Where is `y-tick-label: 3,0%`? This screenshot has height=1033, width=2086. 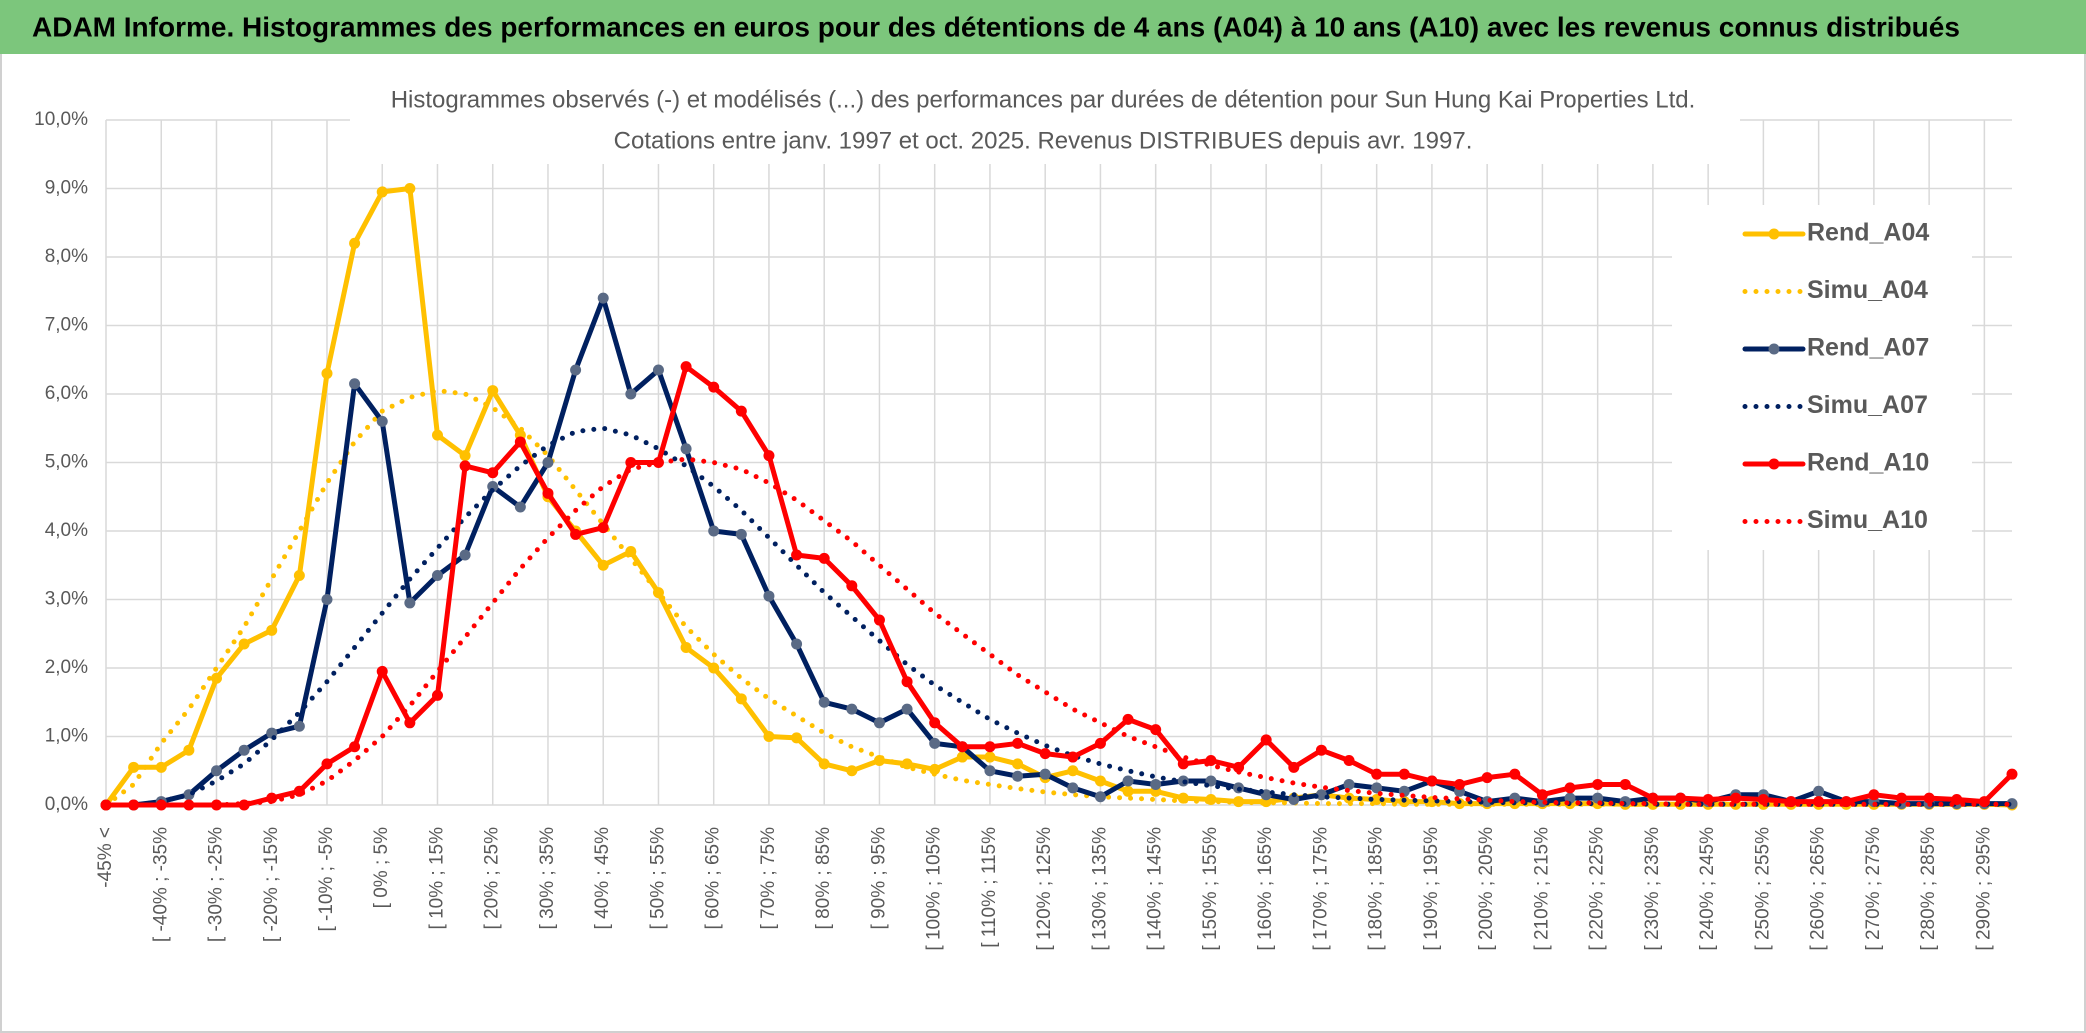
y-tick-label: 3,0% is located at coordinates (66, 599).